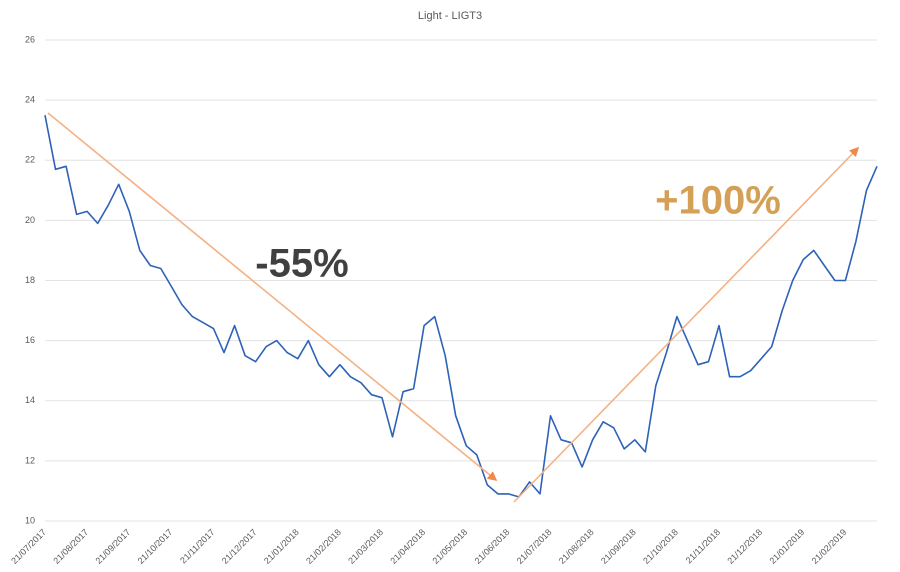 The width and height of the screenshot is (900, 572). I want to click on y-tick-label: 18, so click(30, 280).